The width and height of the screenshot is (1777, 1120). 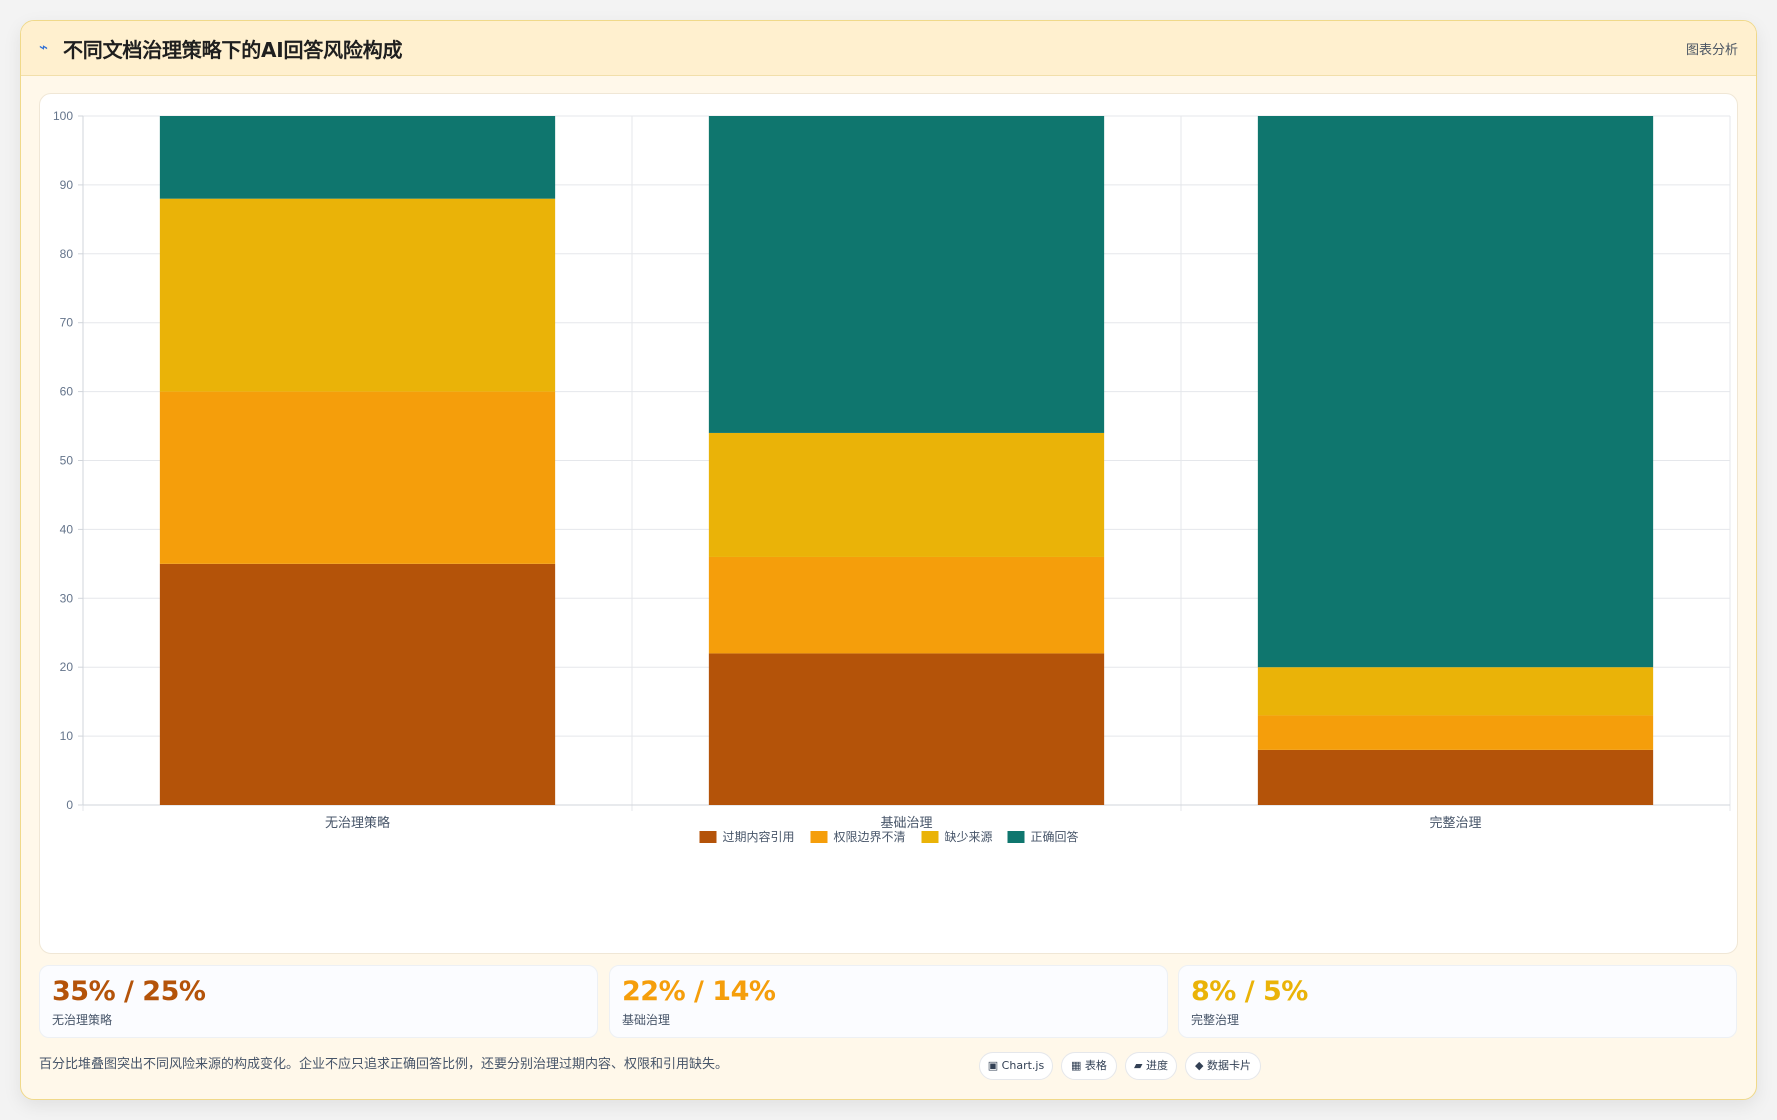 I want to click on y-tick-label: 90, so click(x=67, y=185).